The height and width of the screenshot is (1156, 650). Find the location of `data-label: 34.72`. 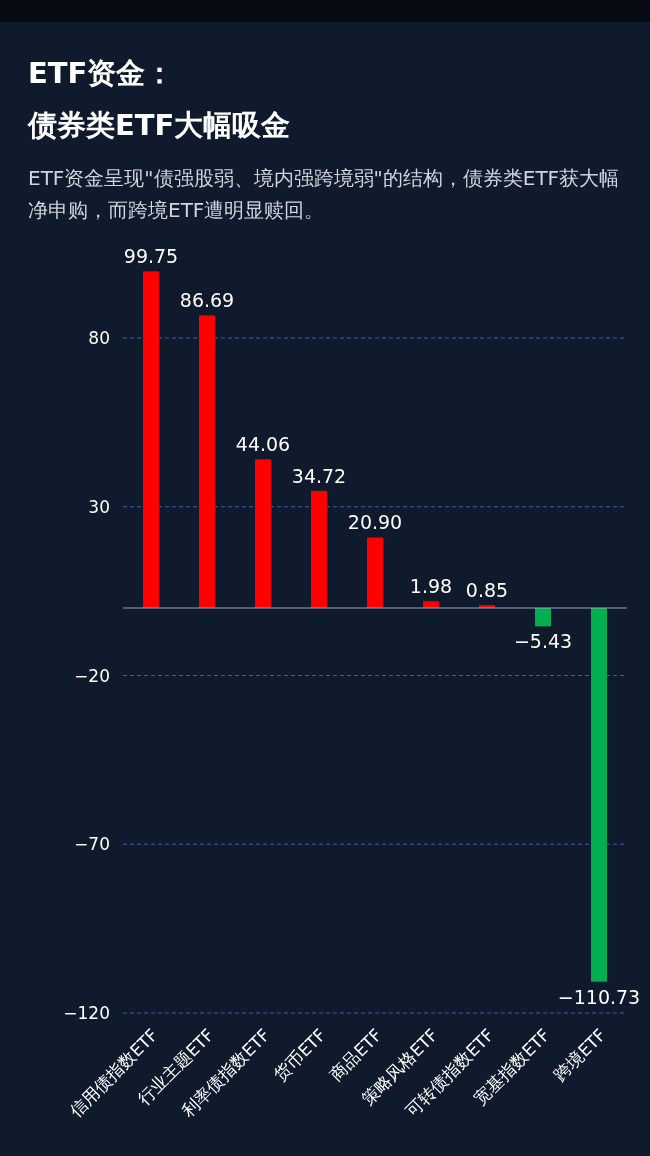

data-label: 34.72 is located at coordinates (319, 475).